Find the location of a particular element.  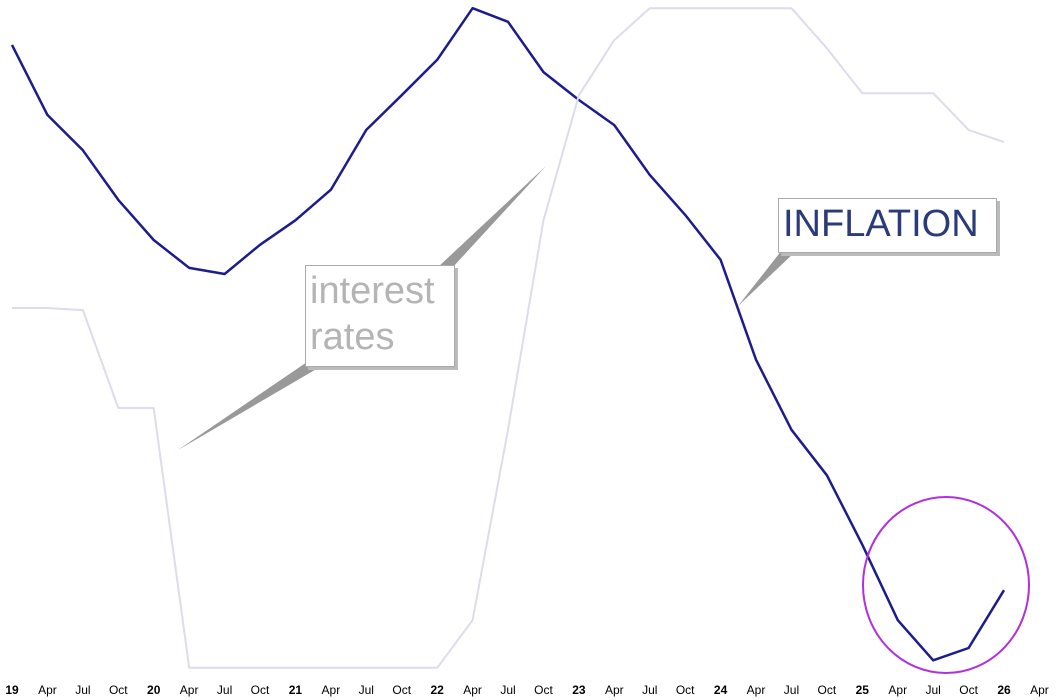

callout-inflation: INFLATION is located at coordinates (887, 225).